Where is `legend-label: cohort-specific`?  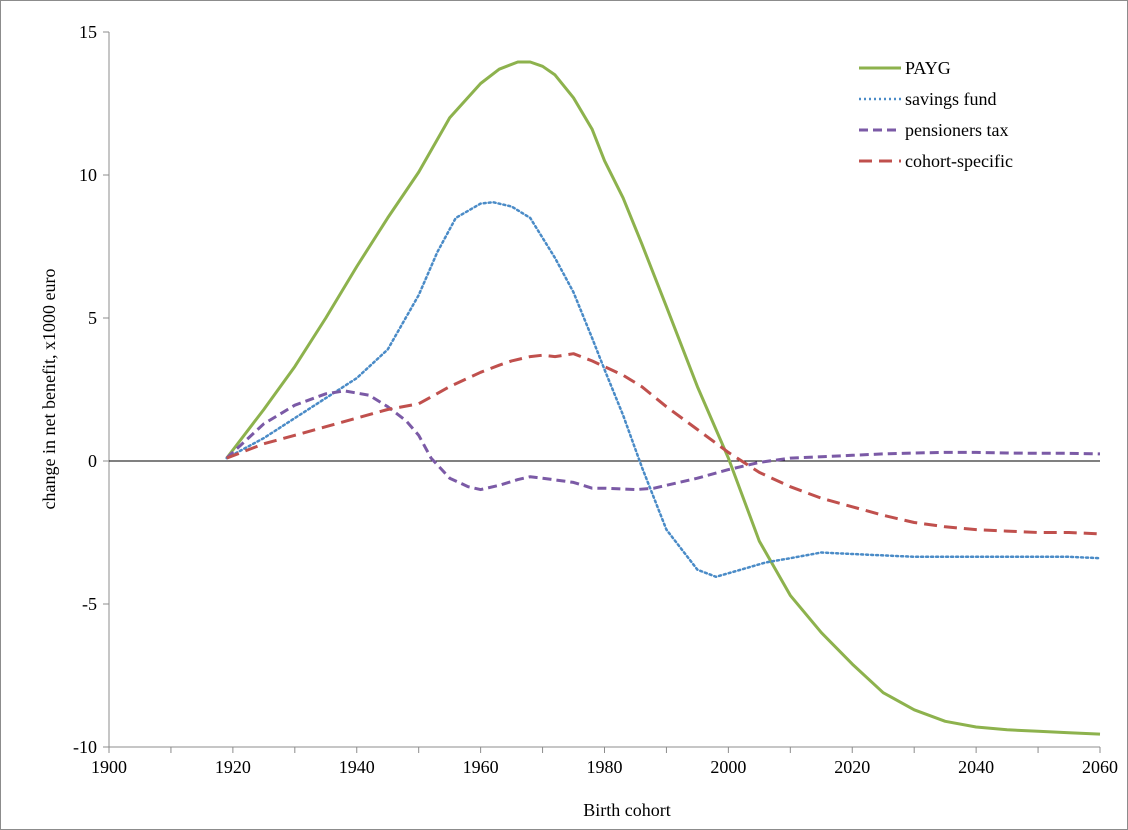 legend-label: cohort-specific is located at coordinates (959, 161).